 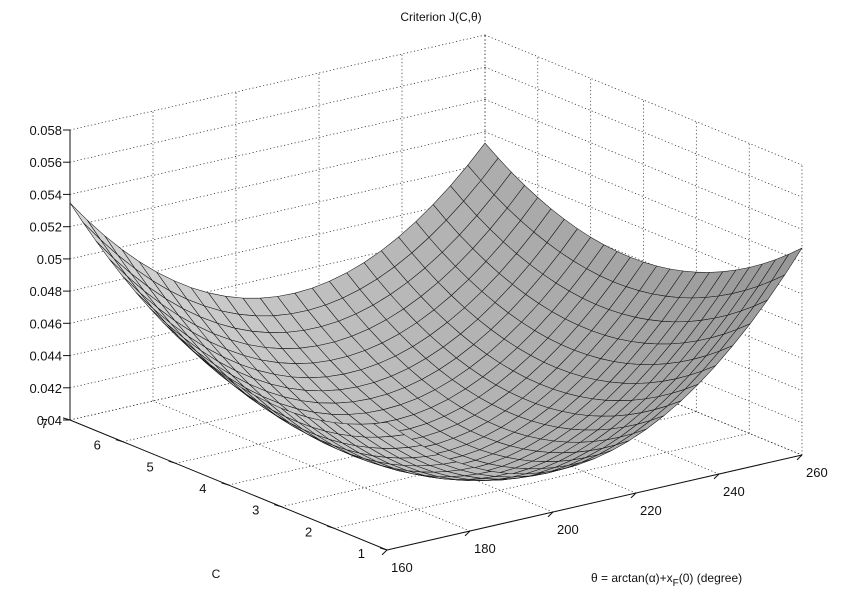 What do you see at coordinates (45, 227) in the screenshot?
I see `z-tick-label: 0.052` at bounding box center [45, 227].